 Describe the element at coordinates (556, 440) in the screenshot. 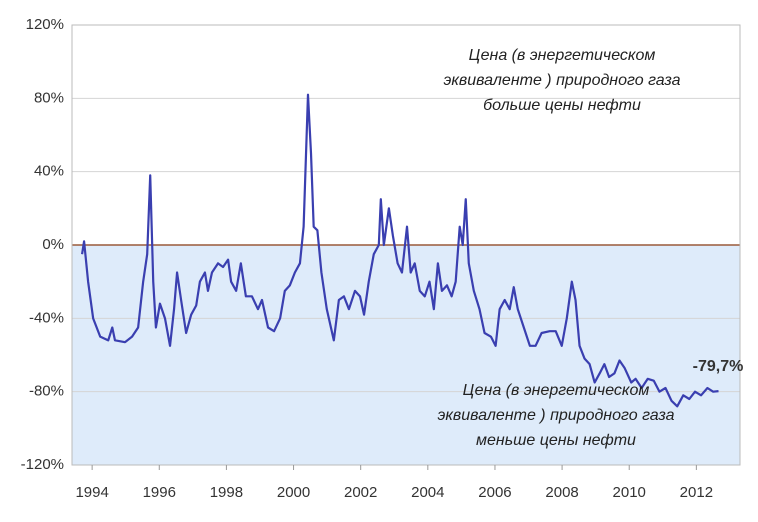

I see `annotation-lower: меньше цены нефти` at that location.